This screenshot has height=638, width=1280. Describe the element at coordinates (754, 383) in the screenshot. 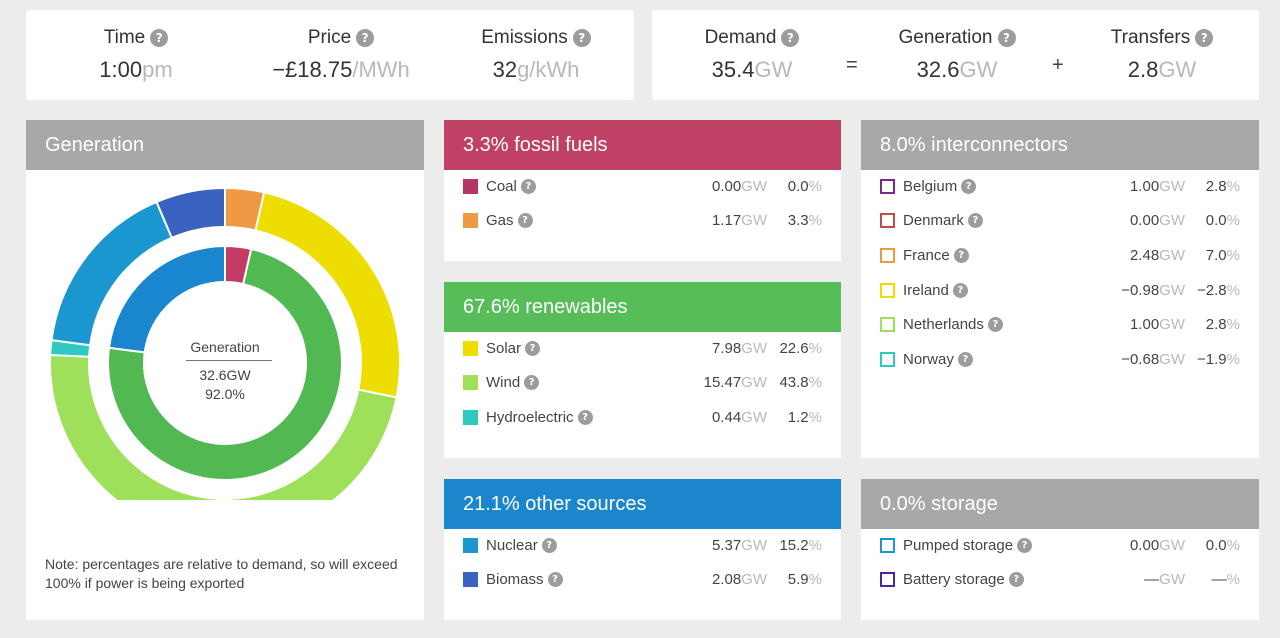

I see `wind-gw-unit: GW` at that location.